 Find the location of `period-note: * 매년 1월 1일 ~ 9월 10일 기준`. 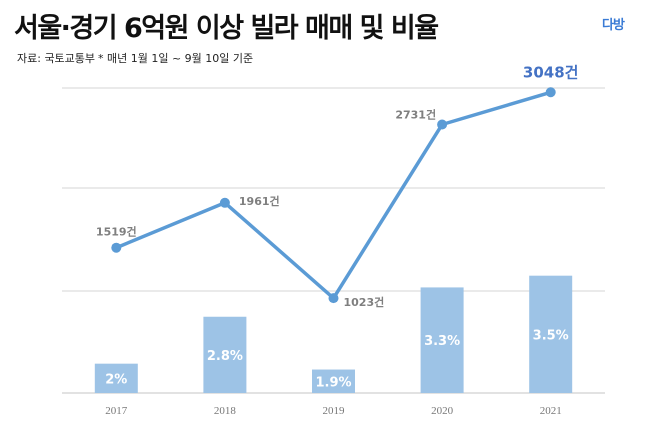

period-note: * 매년 1월 1일 ~ 9월 10일 기준 is located at coordinates (176, 58).